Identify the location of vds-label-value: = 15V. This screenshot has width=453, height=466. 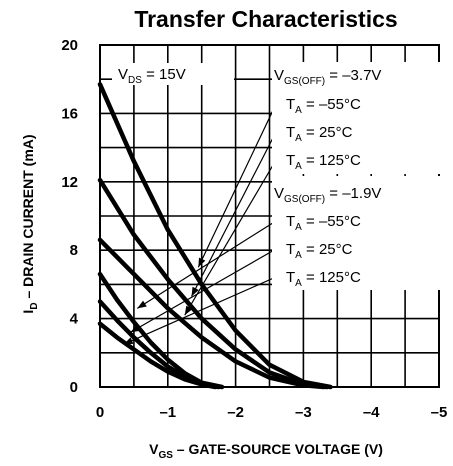
(164, 74).